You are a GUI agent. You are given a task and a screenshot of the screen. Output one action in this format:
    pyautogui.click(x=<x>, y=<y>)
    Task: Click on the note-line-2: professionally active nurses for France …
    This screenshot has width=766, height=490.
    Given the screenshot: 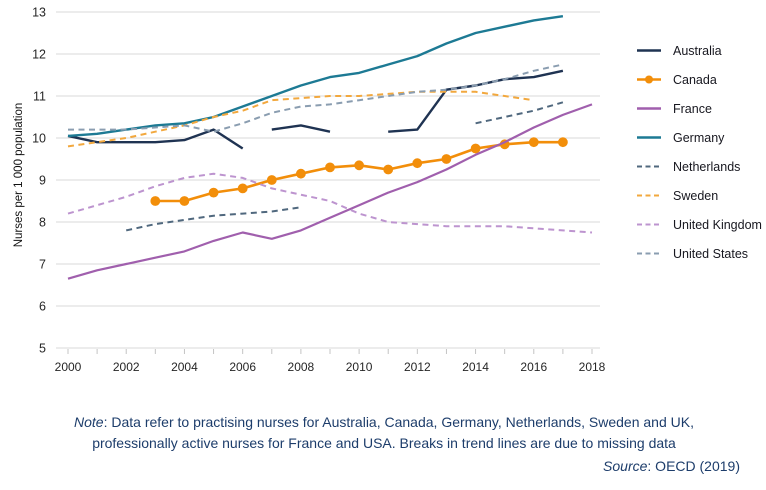 What is the action you would take?
    pyautogui.click(x=384, y=443)
    